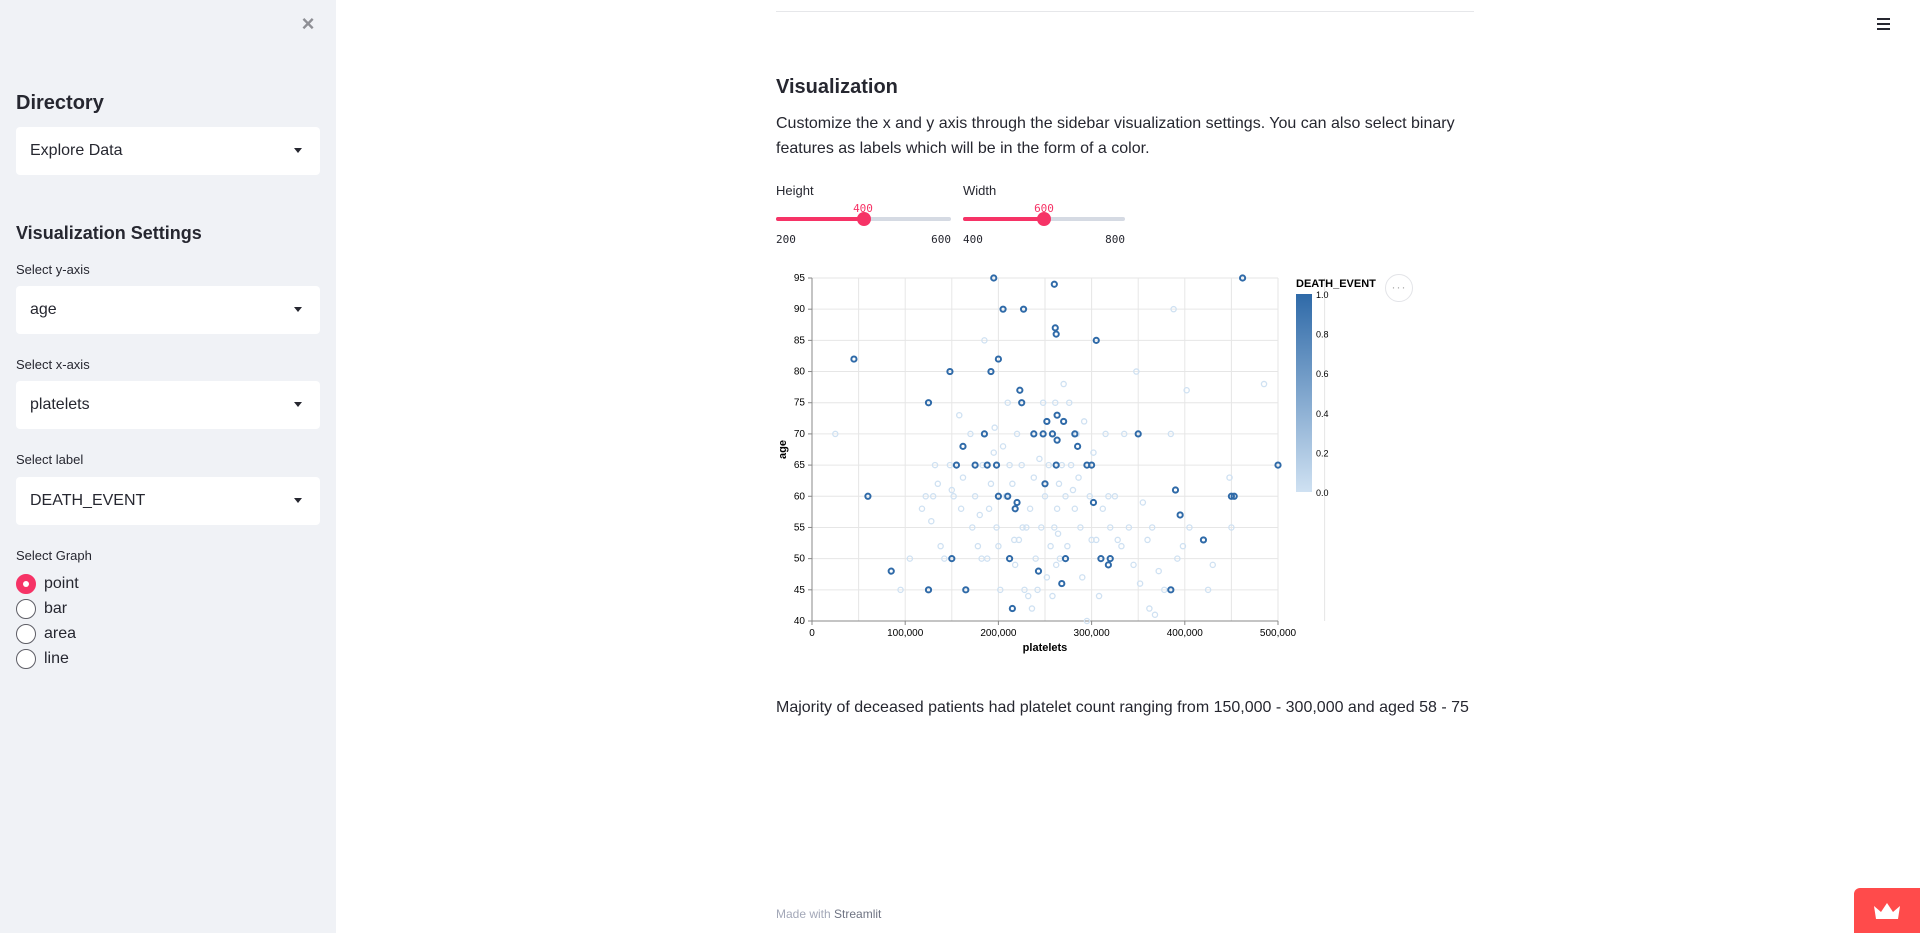 Image resolution: width=1920 pixels, height=933 pixels. Describe the element at coordinates (308, 23) in the screenshot. I see `close-icon: ×` at that location.